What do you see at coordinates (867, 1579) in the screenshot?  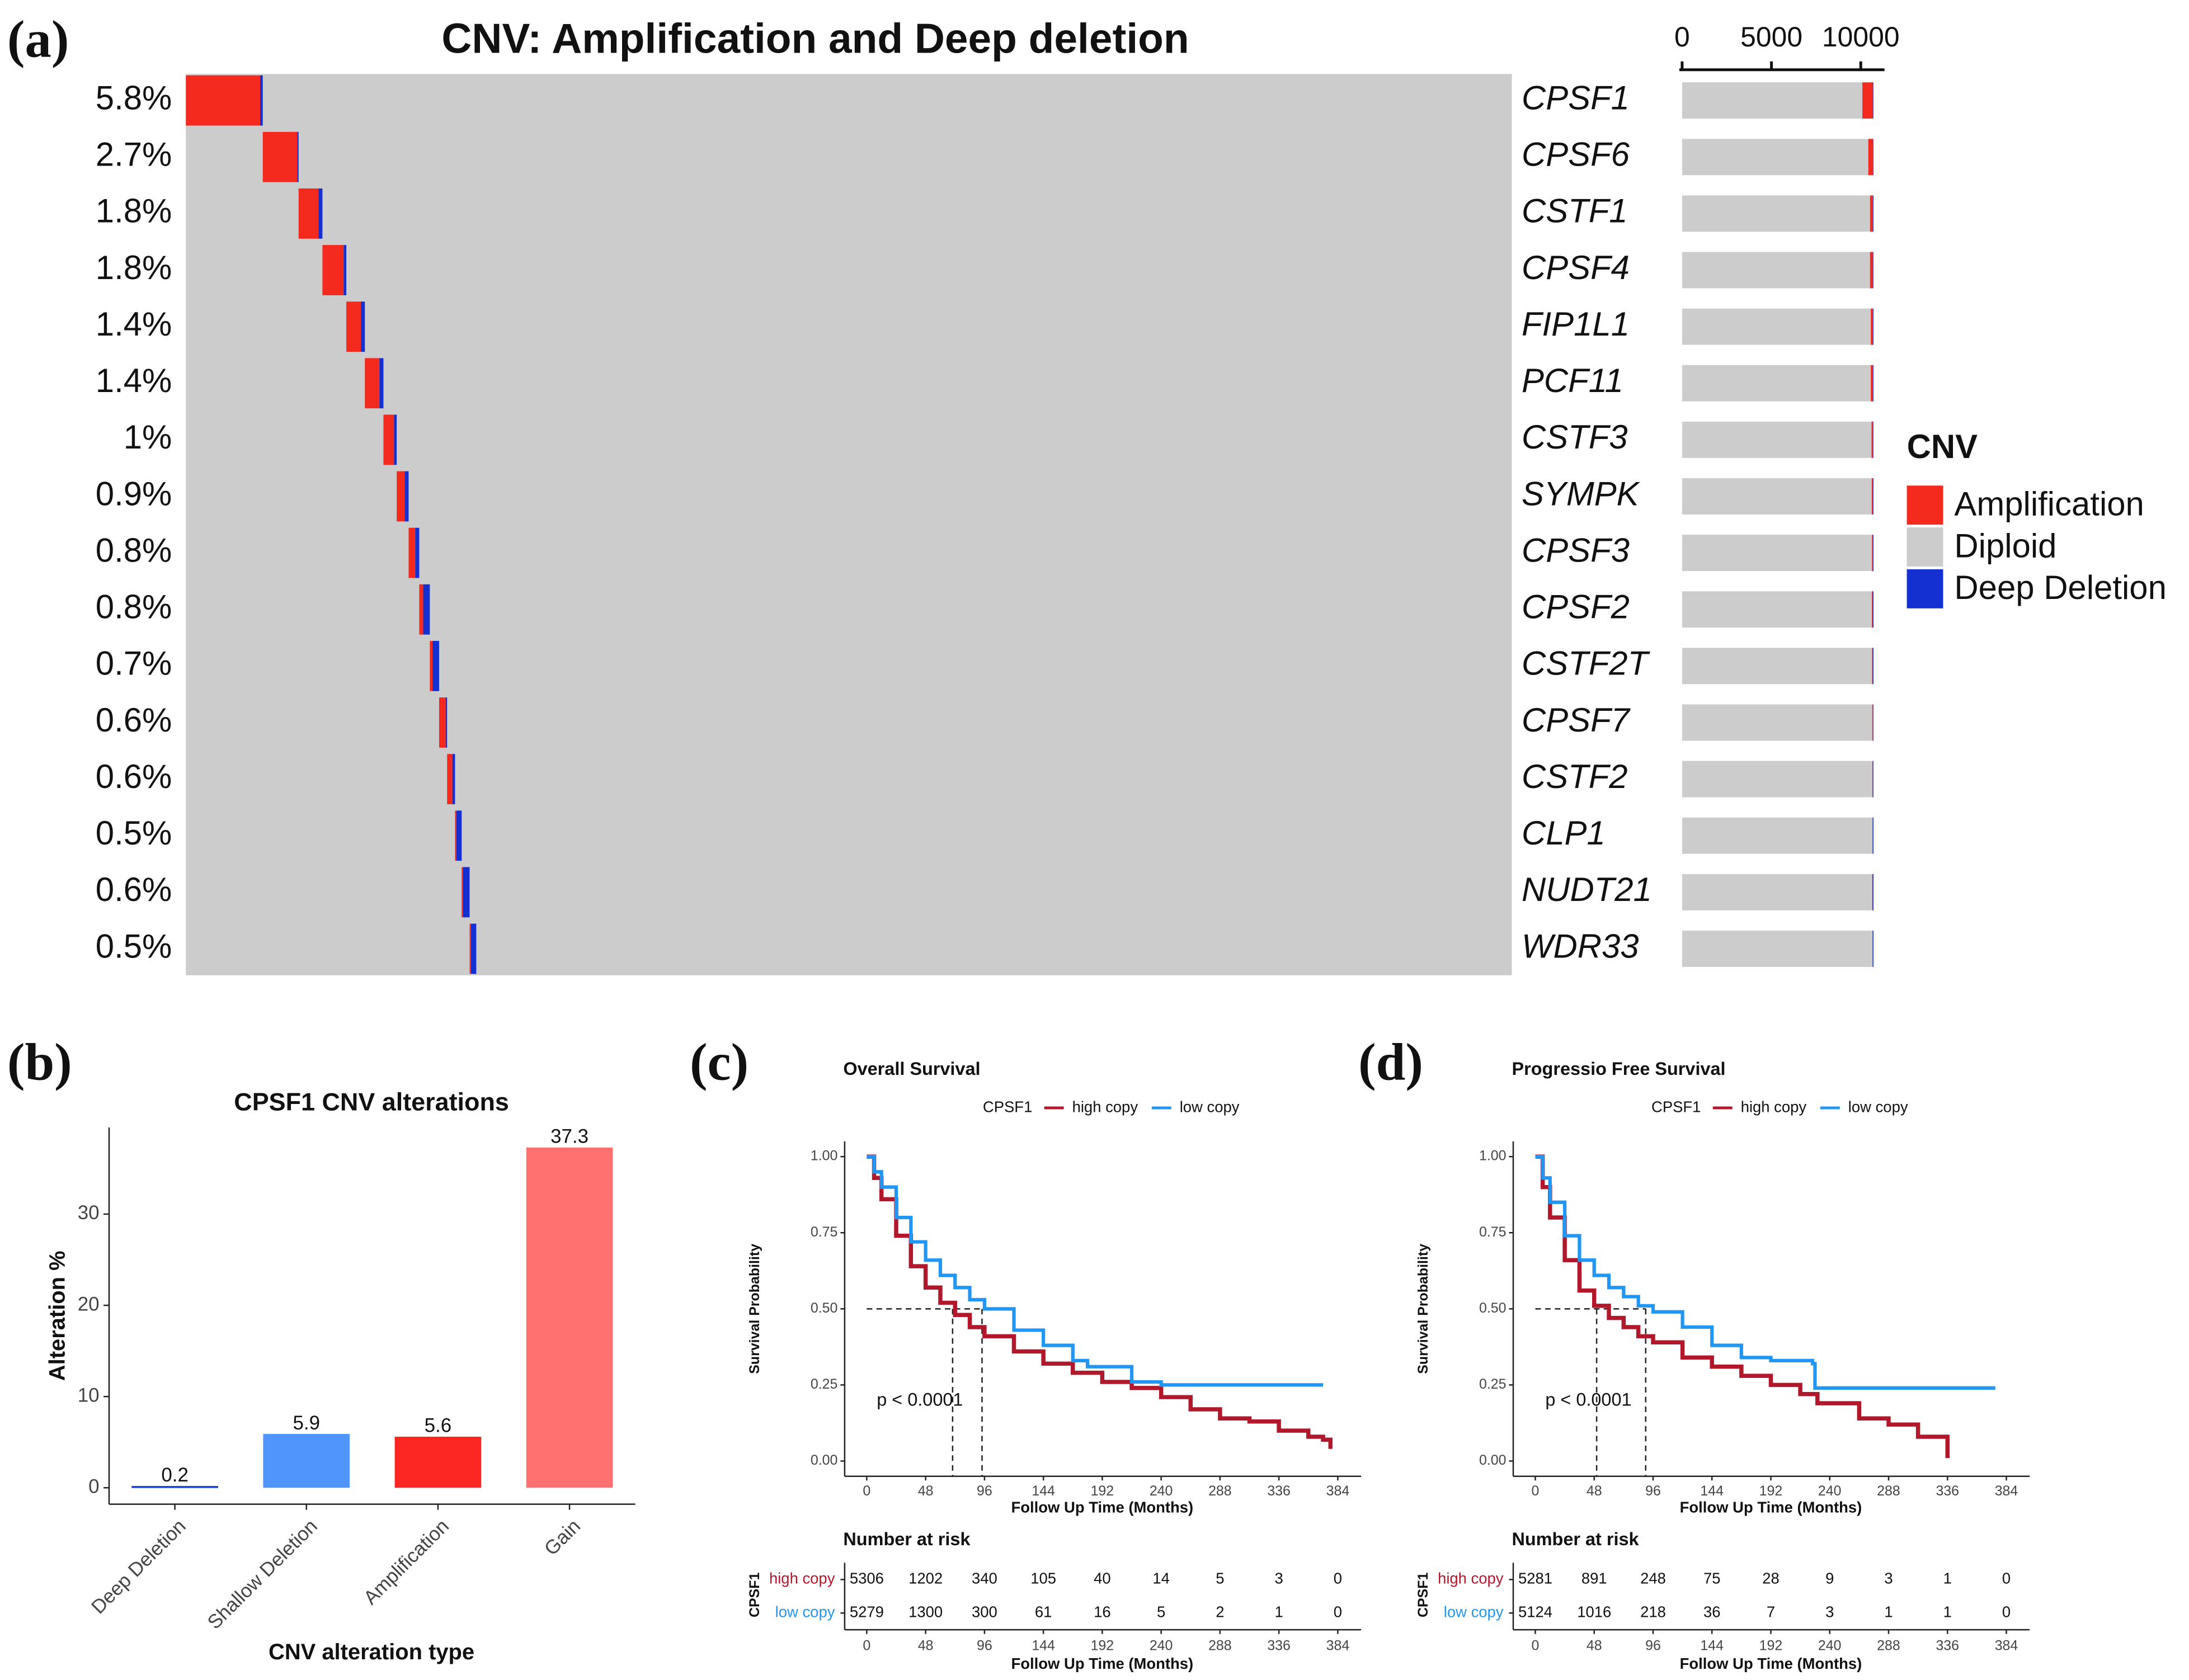 I see `risk-count: 5306` at bounding box center [867, 1579].